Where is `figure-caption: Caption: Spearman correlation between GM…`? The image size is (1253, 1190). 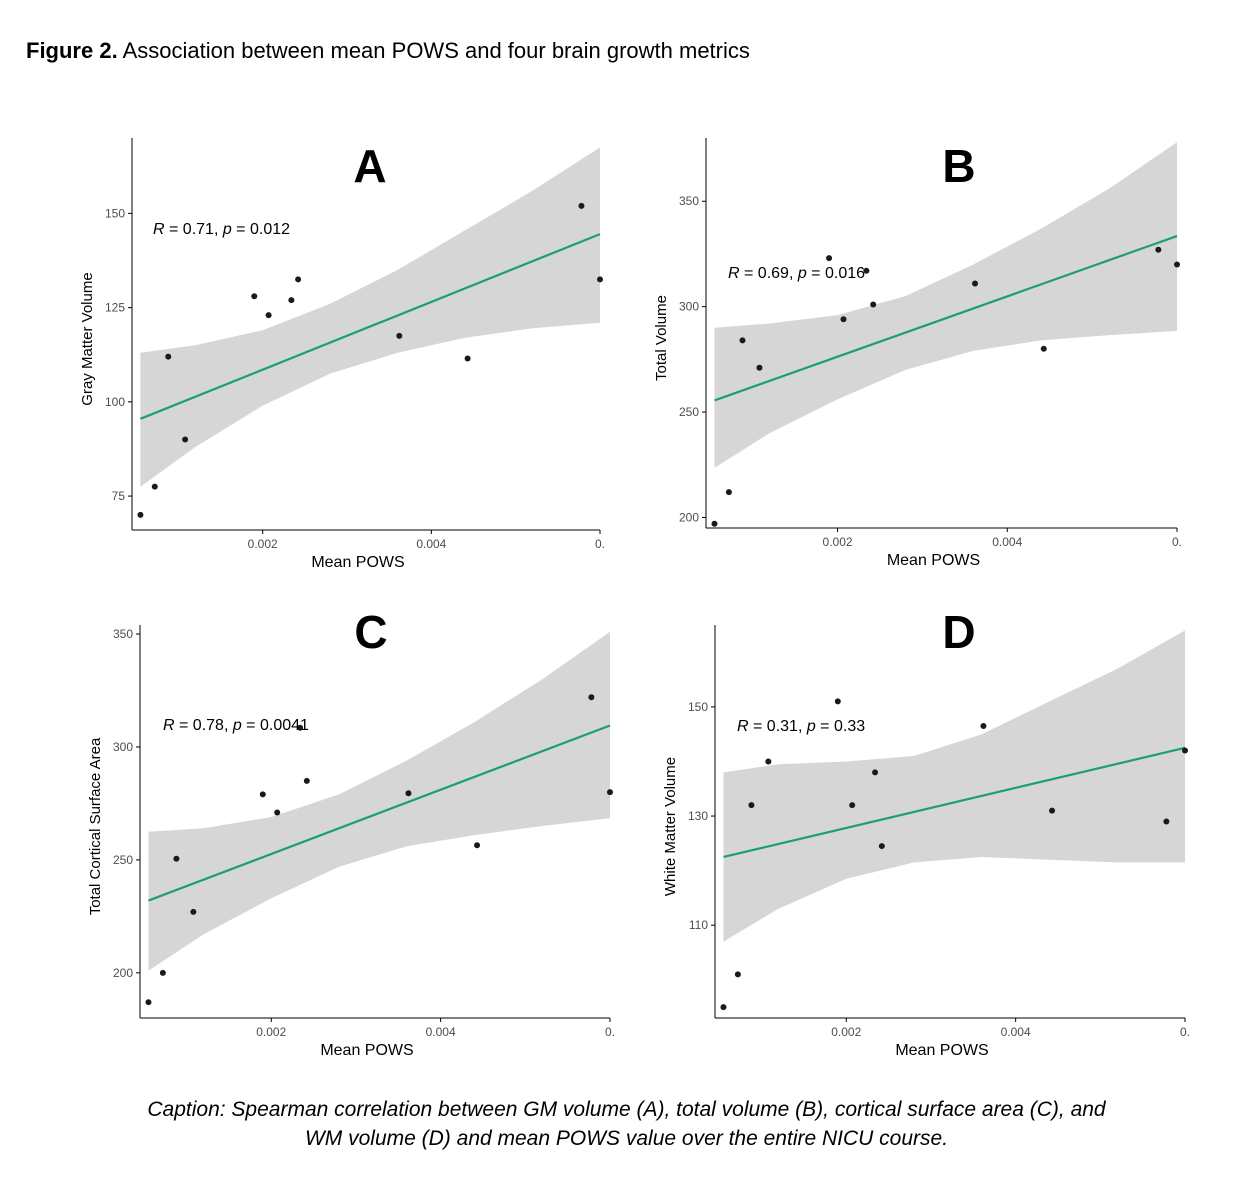 figure-caption: Caption: Spearman correlation between GM… is located at coordinates (626, 1124).